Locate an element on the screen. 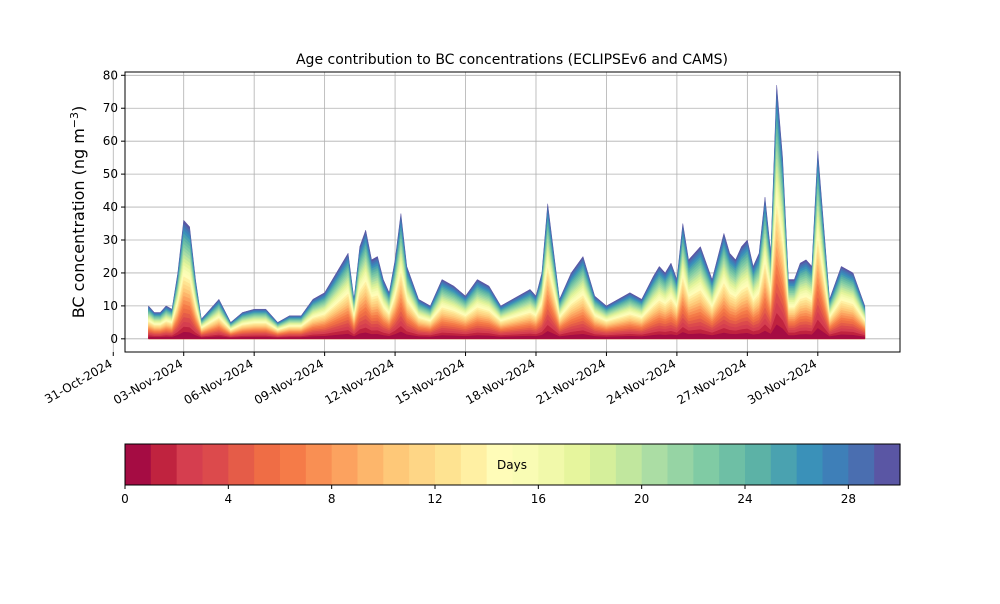  y-tick-label: 70 is located at coordinates (110, 108).